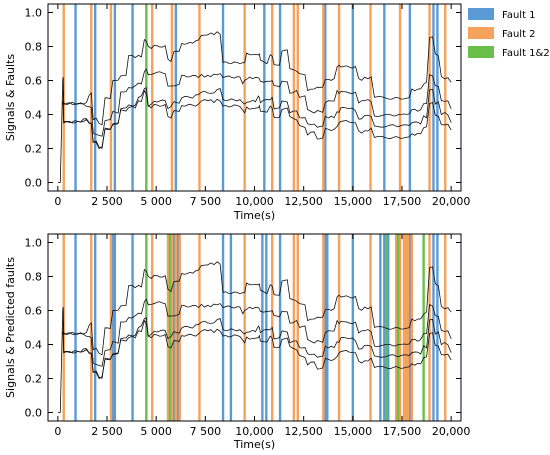 This screenshot has height=455, width=550. Describe the element at coordinates (519, 34) in the screenshot. I see `legend-label-fault2: Fault 2` at that location.